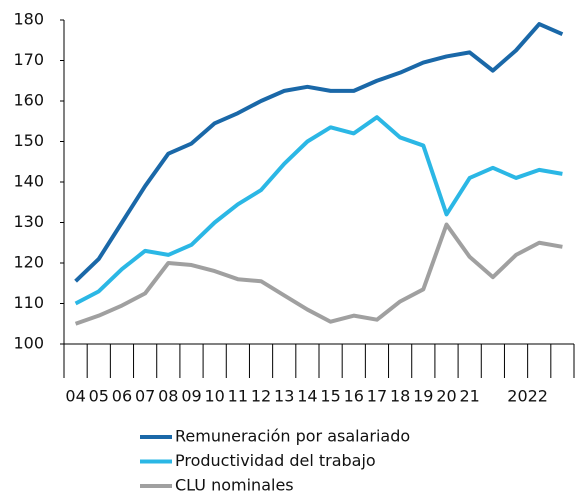 Image resolution: width=575 pixels, height=496 pixels. Describe the element at coordinates (28, 140) in the screenshot. I see `y-tick-label: 150` at that location.